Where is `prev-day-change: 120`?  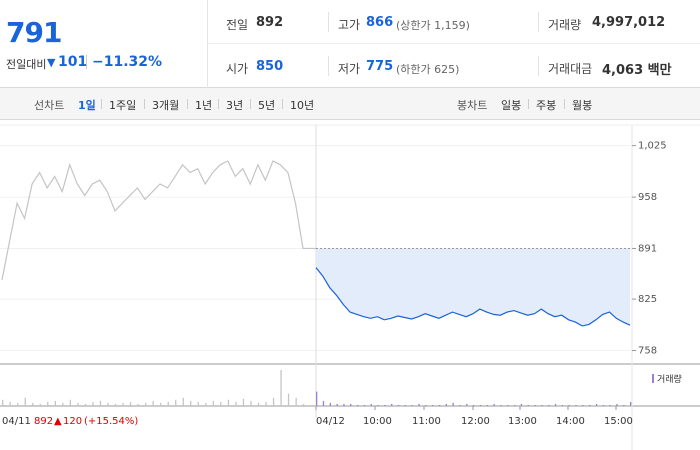
prev-day-change: 120 is located at coordinates (72, 421).